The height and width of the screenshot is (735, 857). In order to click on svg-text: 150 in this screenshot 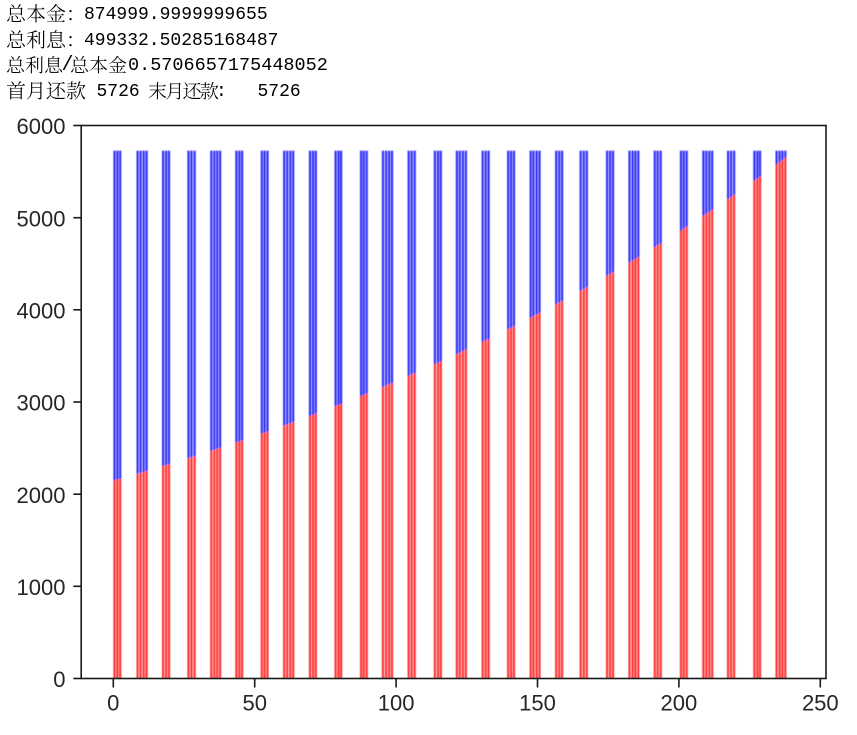, I will do `click(537, 703)`.